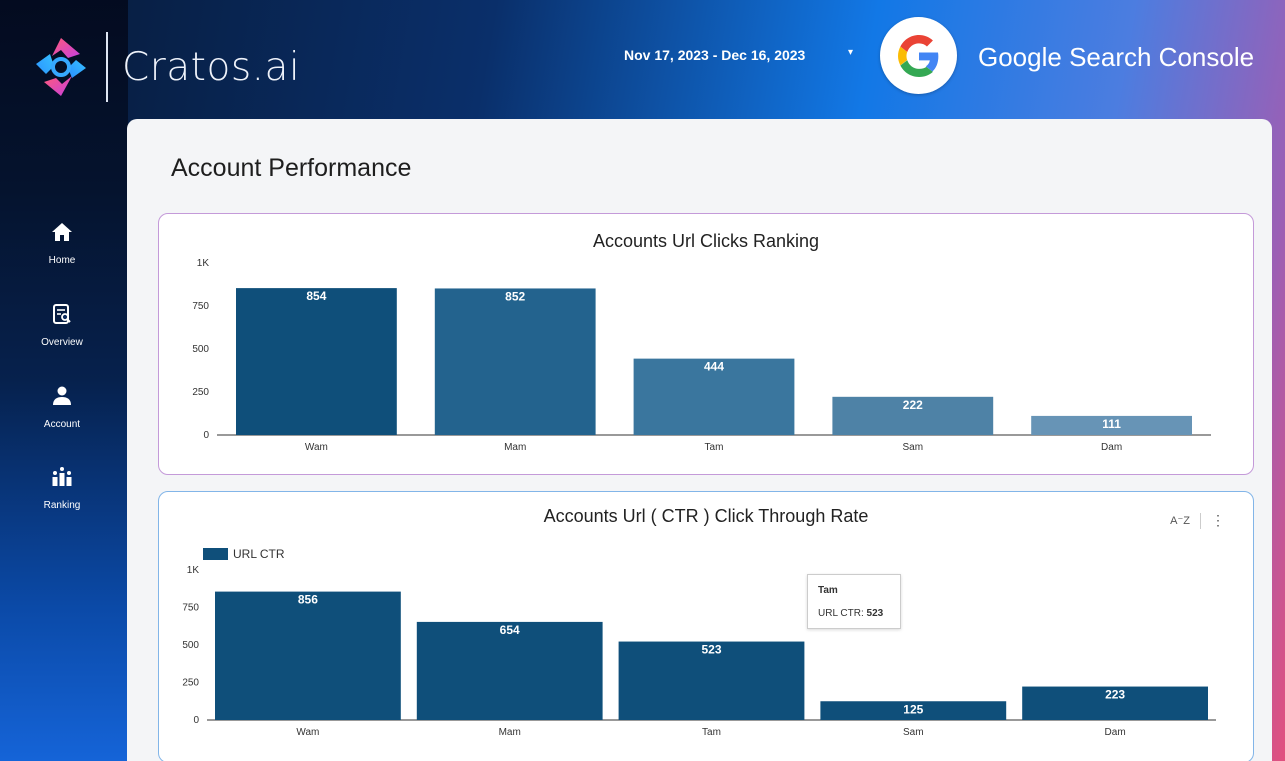 The height and width of the screenshot is (761, 1285). I want to click on bar-data-label: 852, so click(515, 296).